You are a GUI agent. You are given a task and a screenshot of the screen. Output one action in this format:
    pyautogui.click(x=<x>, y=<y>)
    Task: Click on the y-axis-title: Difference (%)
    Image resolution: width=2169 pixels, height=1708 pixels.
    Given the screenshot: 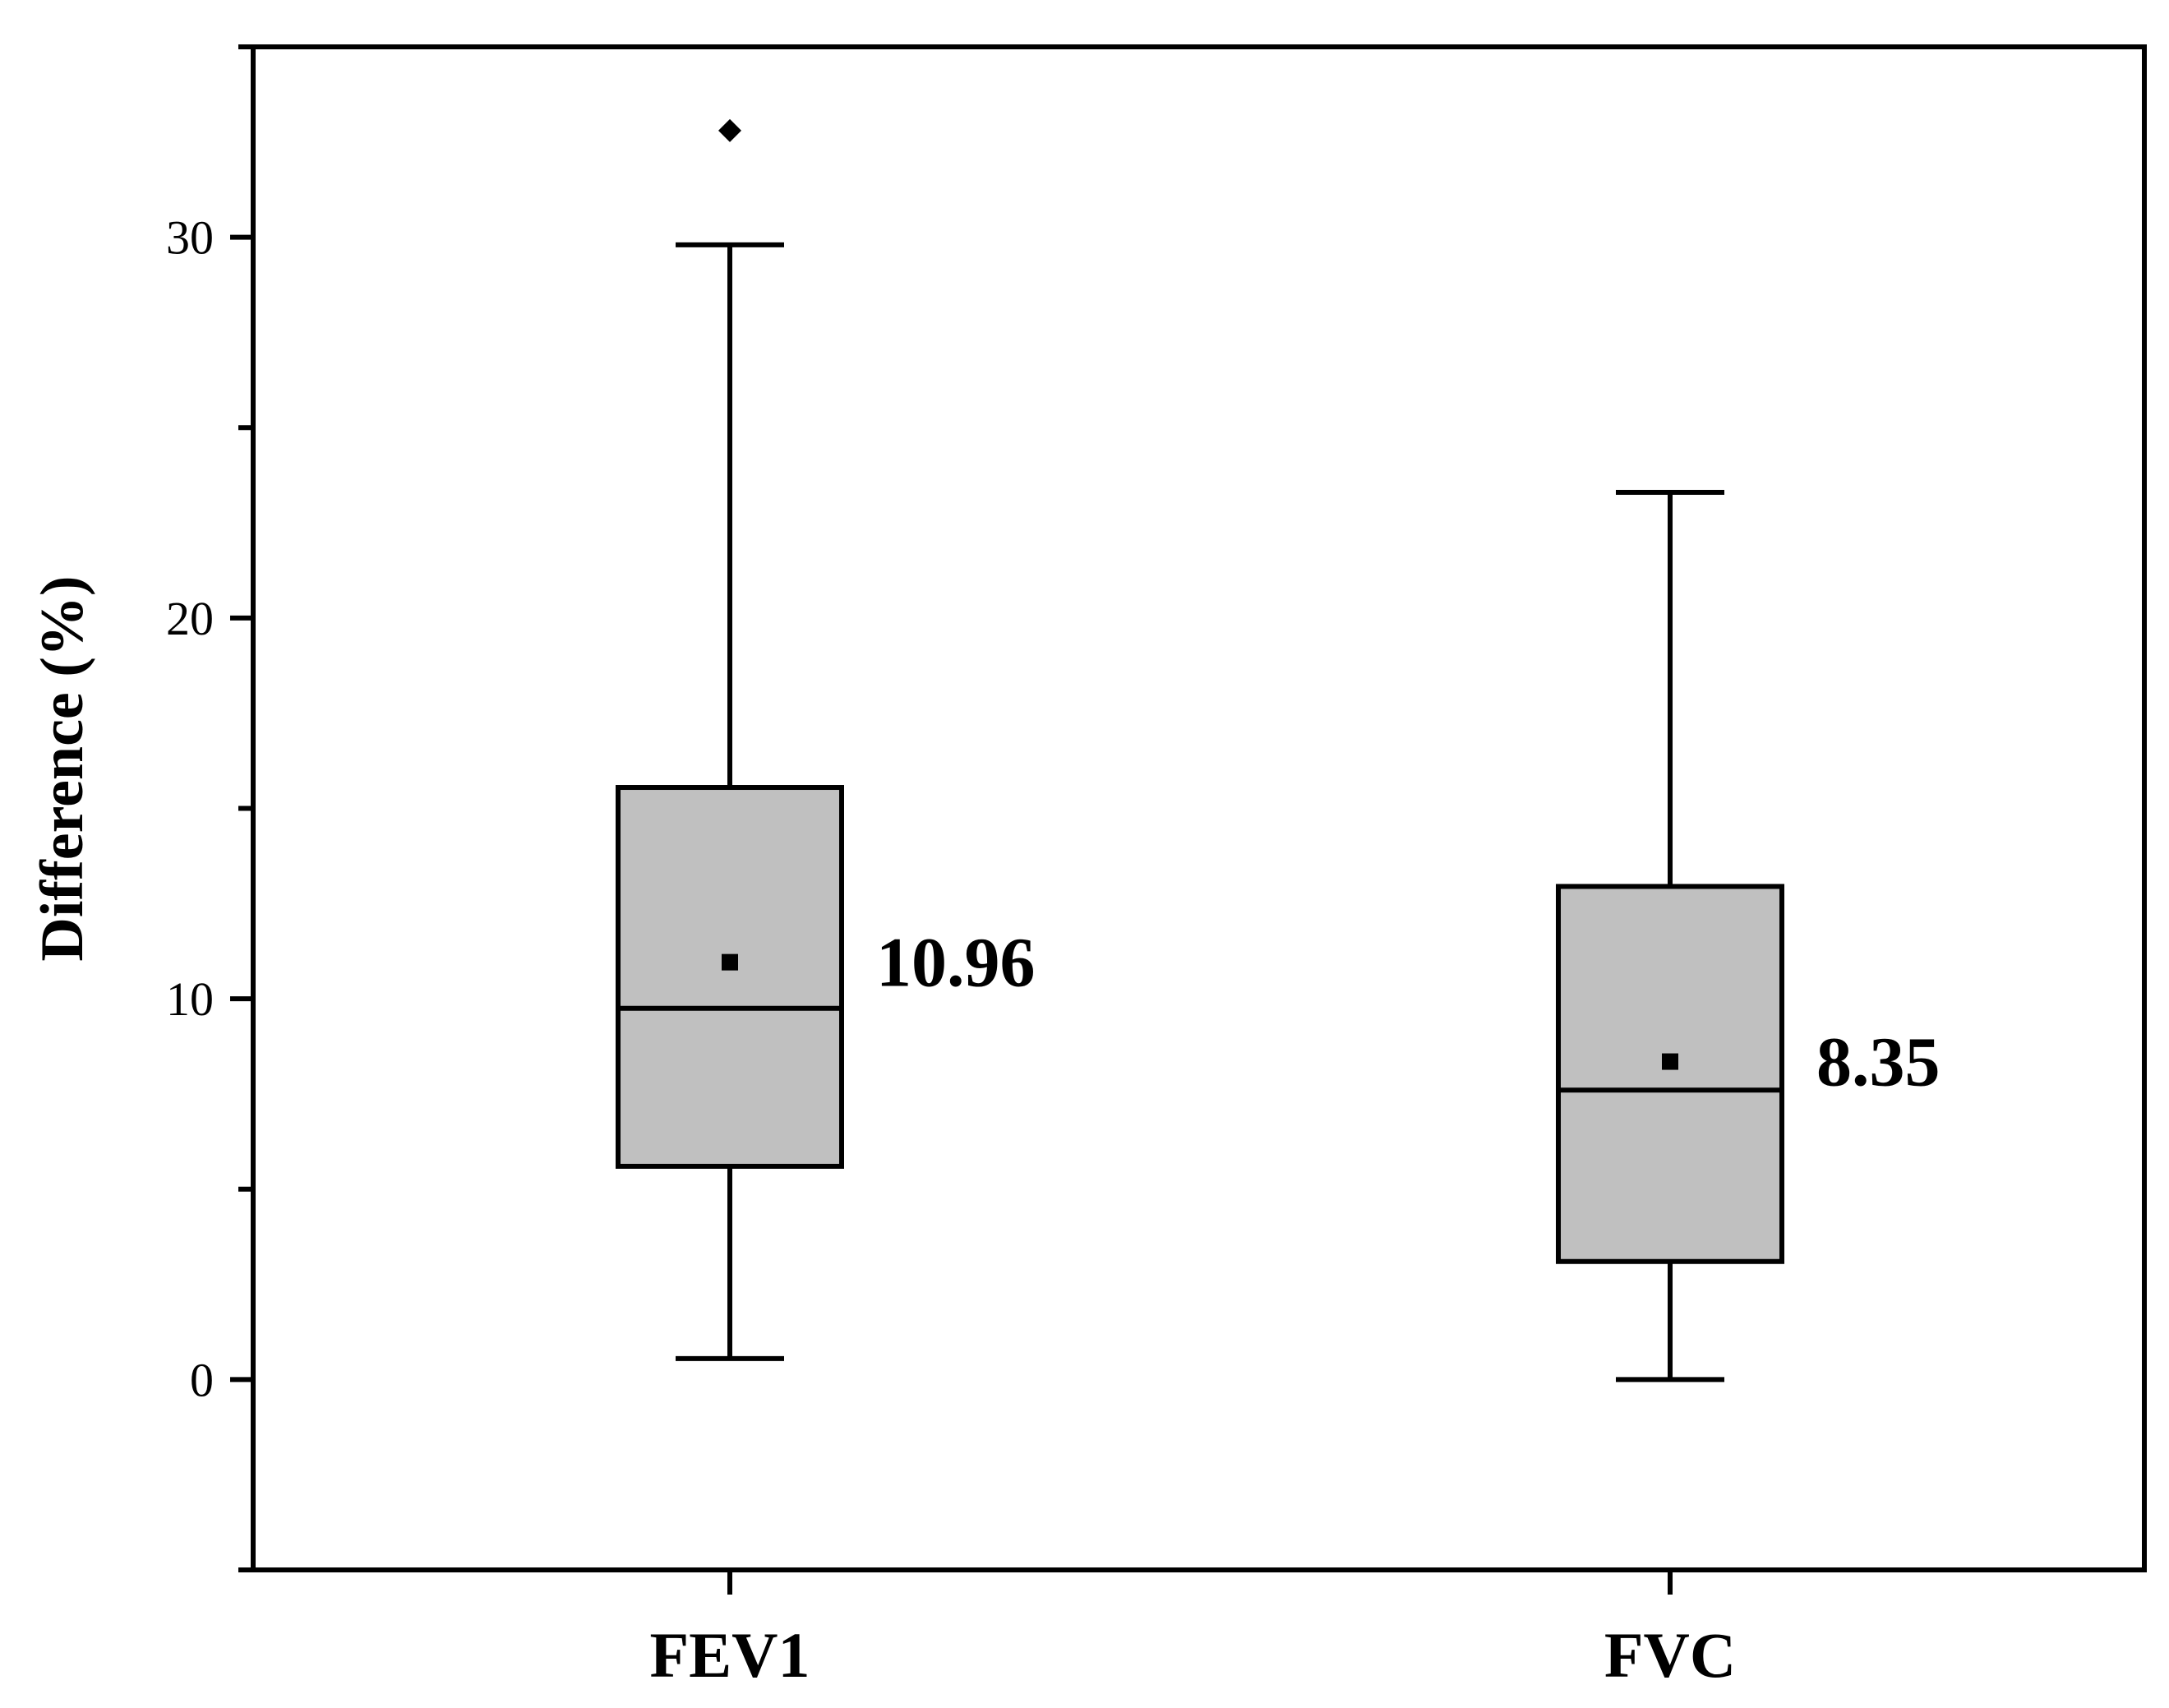 What is the action you would take?
    pyautogui.click(x=62, y=768)
    